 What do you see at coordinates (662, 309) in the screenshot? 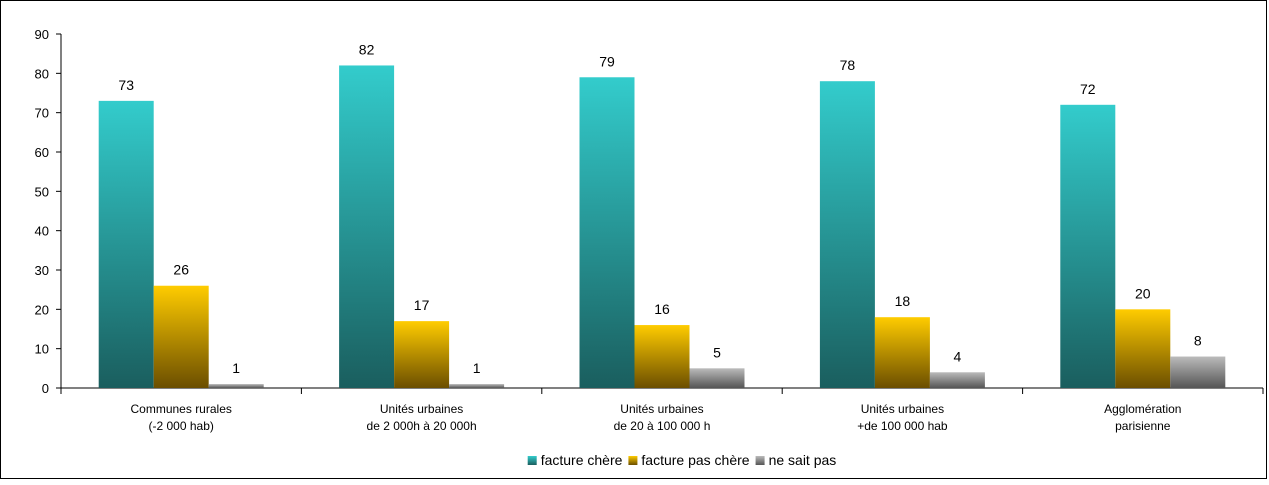
I see `data-label: 16` at bounding box center [662, 309].